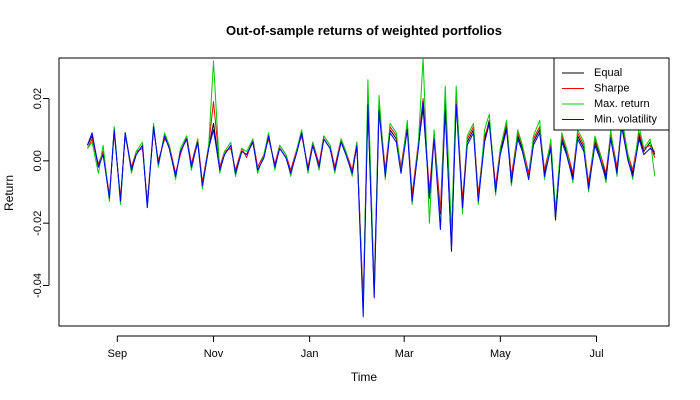 The image size is (700, 400). Describe the element at coordinates (38, 223) in the screenshot. I see `y-tick-label: -0.02` at that location.